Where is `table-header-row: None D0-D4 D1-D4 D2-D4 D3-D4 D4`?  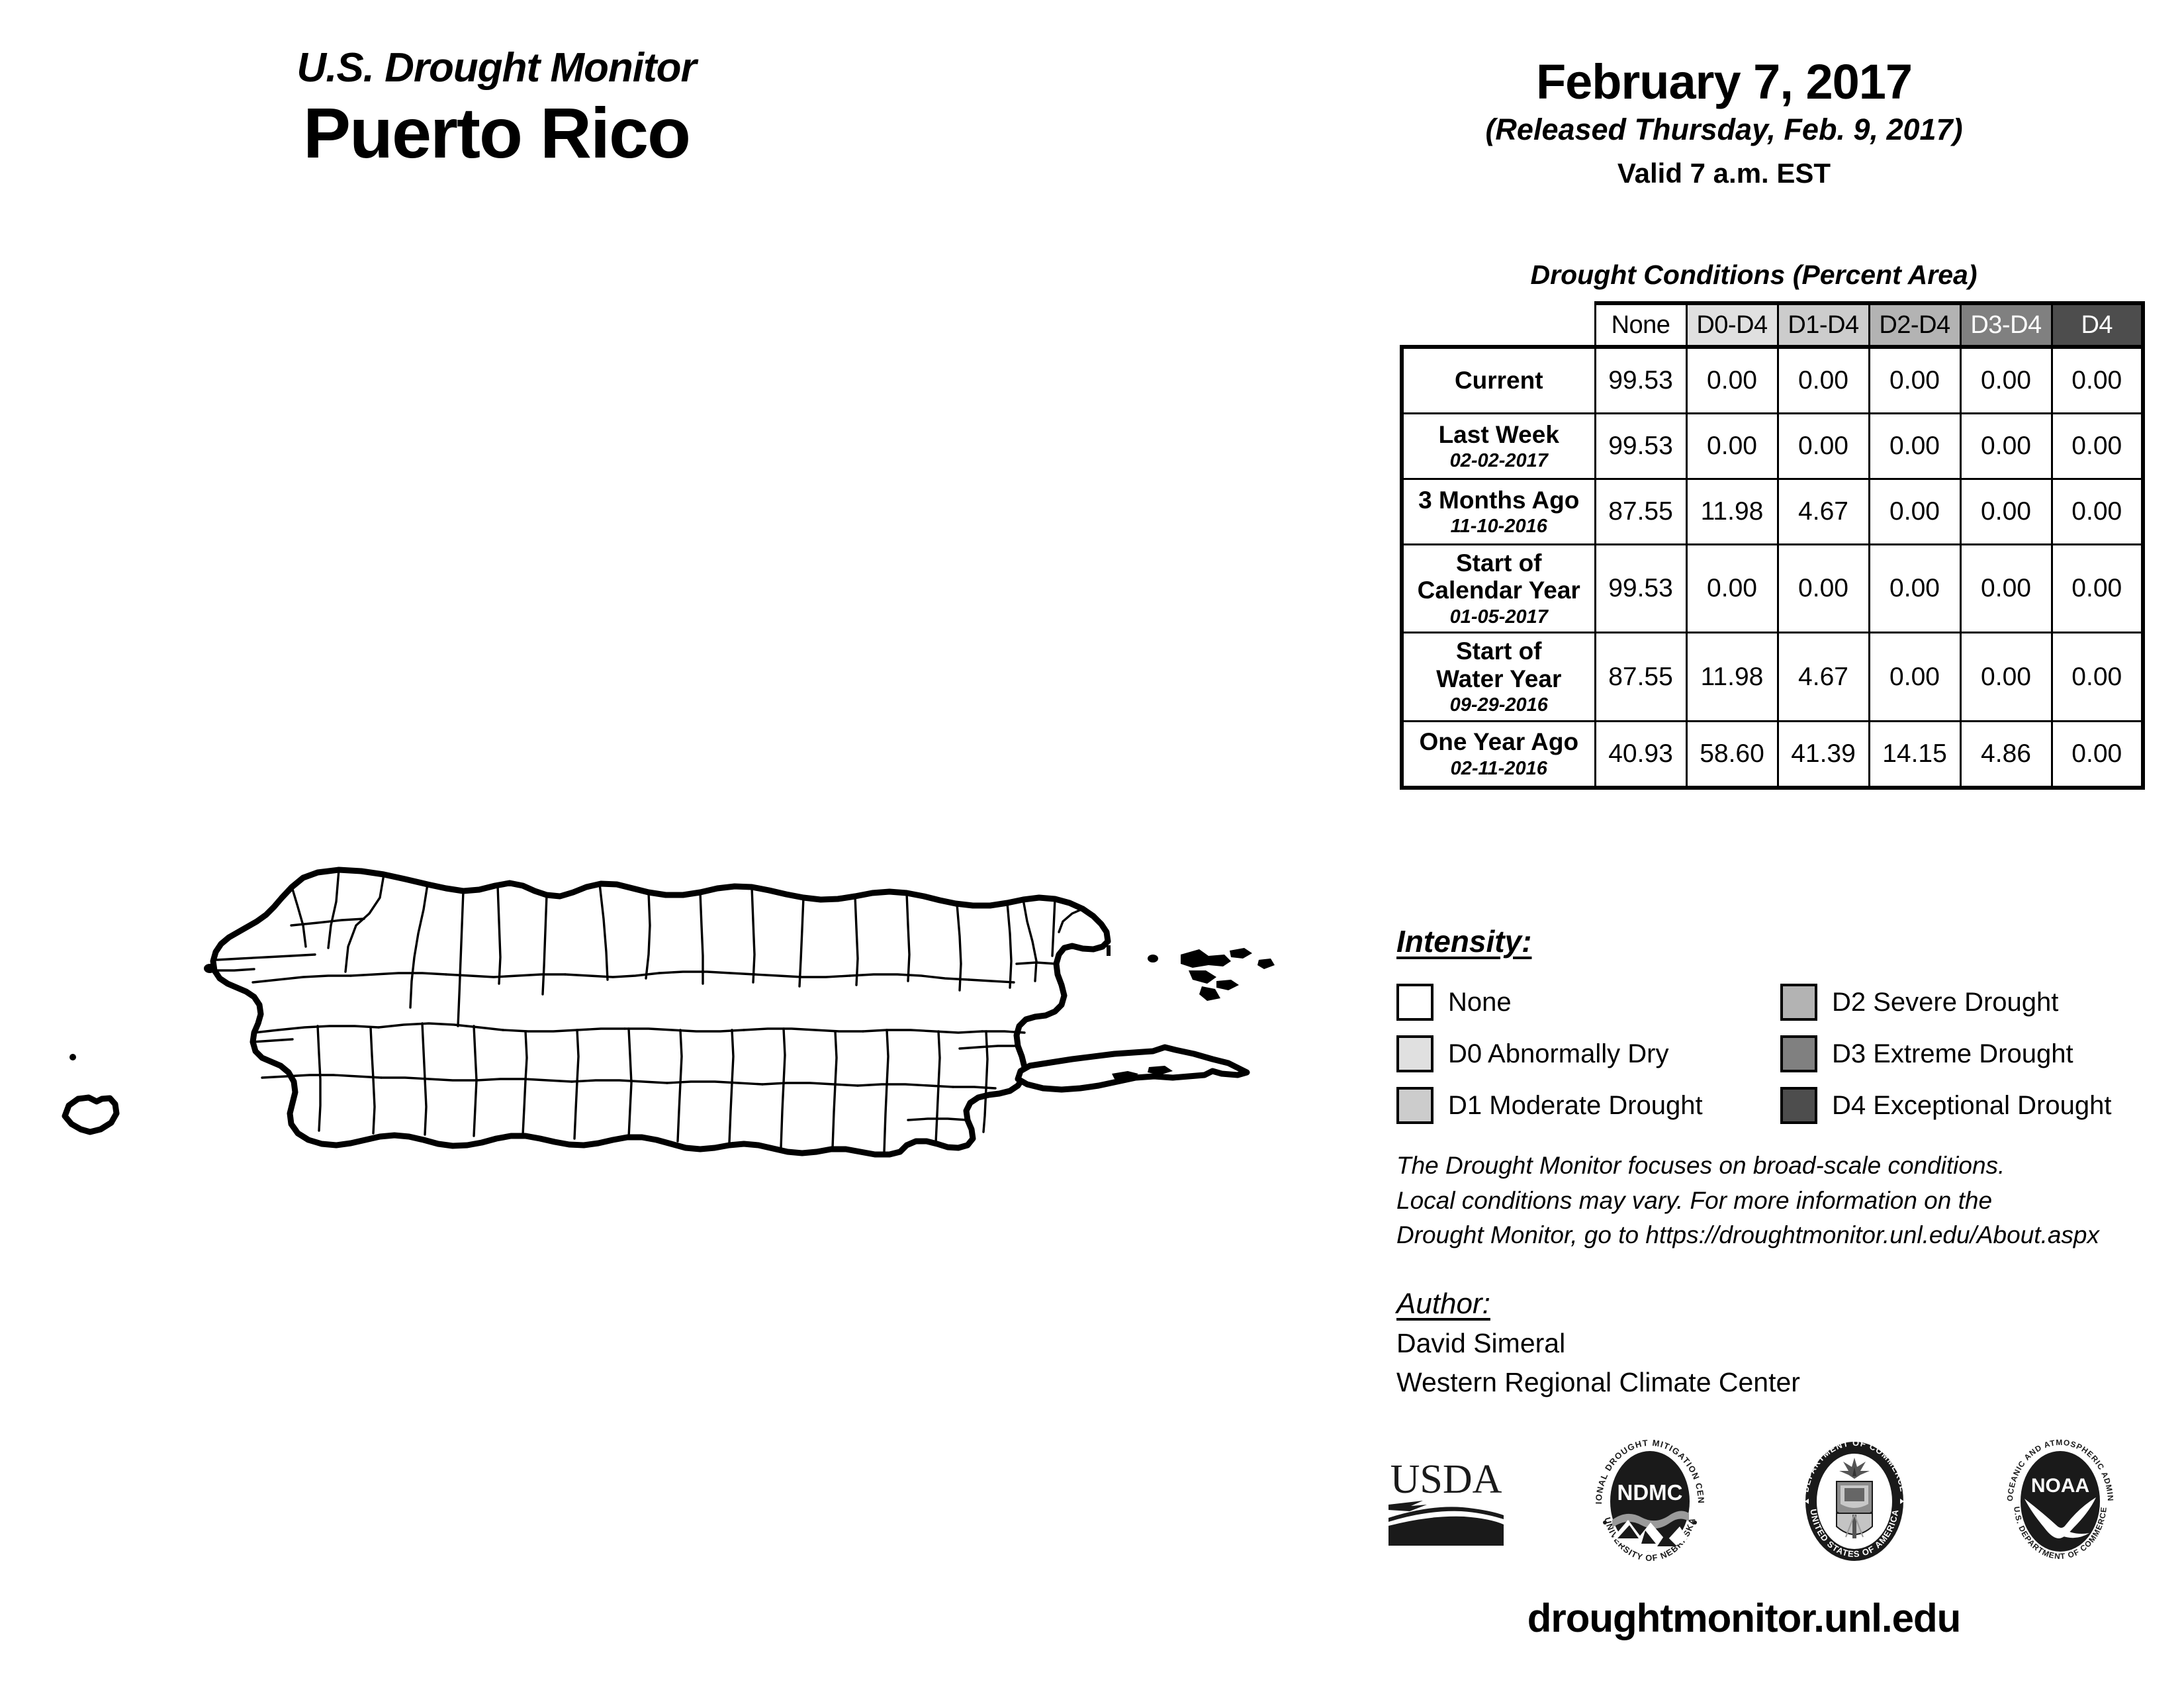
table-header-row: None D0-D4 D1-D4 D2-D4 D3-D4 D4 is located at coordinates (1773, 324).